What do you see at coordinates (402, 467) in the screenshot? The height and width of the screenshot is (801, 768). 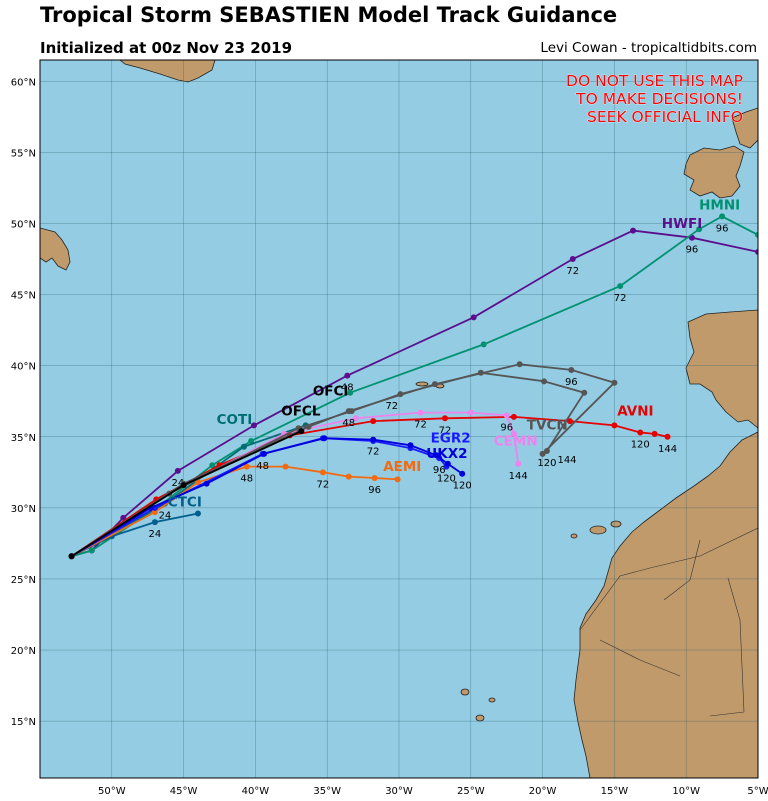 I see `model-name-aemi: AEMI` at bounding box center [402, 467].